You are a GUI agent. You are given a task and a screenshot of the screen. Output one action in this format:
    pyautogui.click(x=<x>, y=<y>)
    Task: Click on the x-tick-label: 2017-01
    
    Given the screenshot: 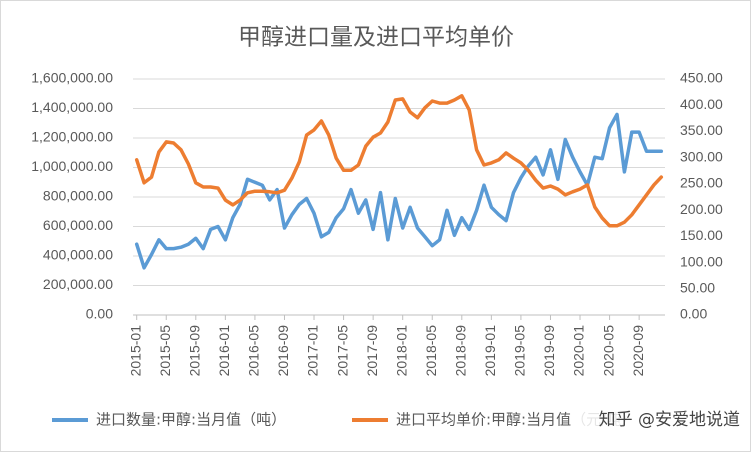 What is the action you would take?
    pyautogui.click(x=313, y=351)
    